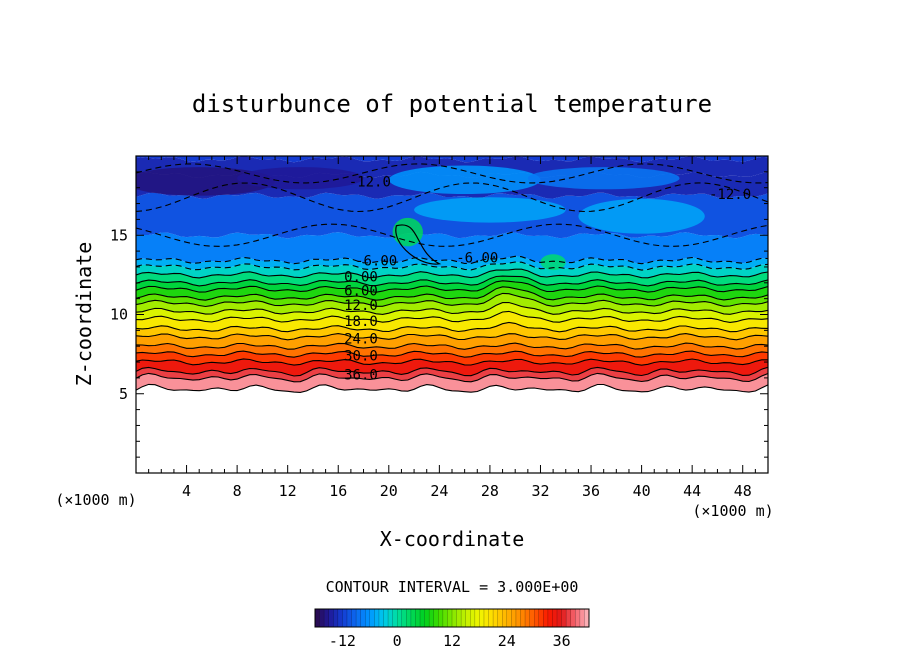 The image size is (904, 654). Describe the element at coordinates (452, 104) in the screenshot. I see `chart-title: disturbunce of potential temperature` at that location.